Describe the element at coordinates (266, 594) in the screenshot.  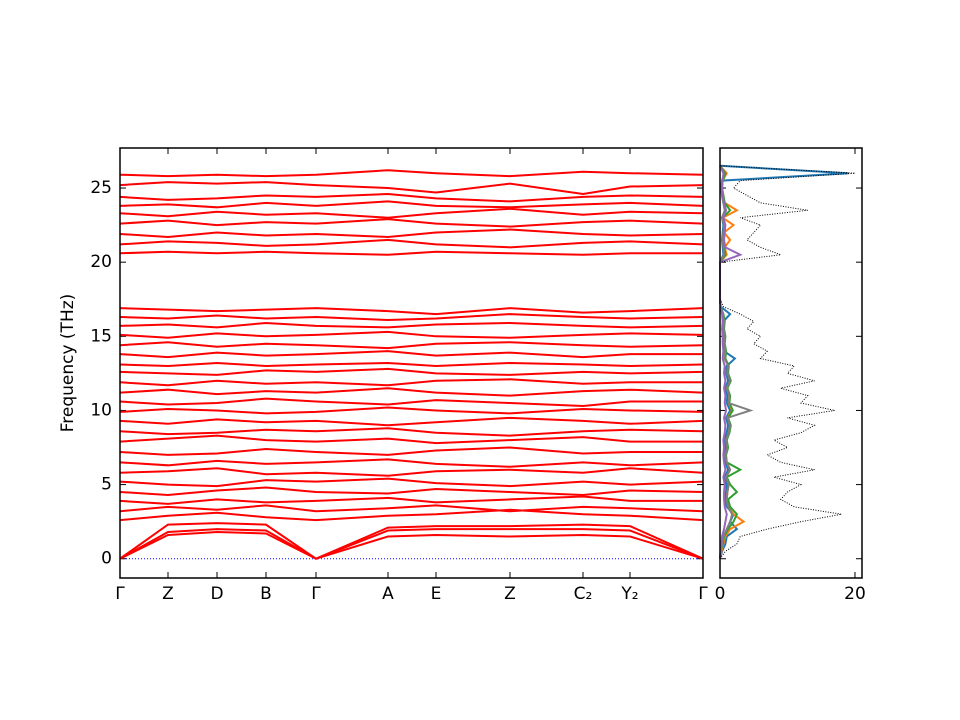
I see `x-tick-label: B` at that location.